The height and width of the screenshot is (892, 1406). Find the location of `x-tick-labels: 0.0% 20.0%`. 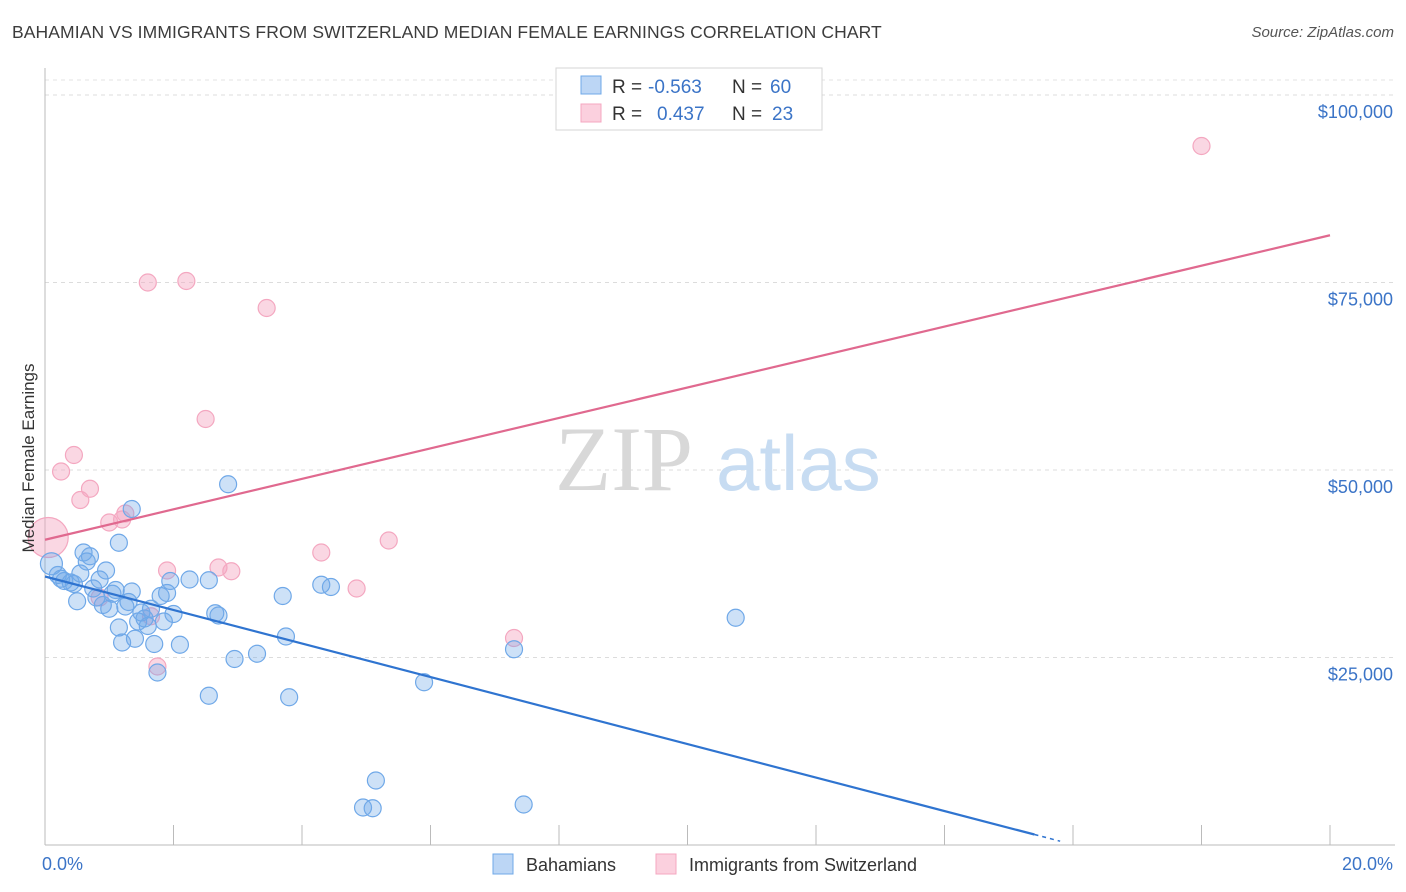

x-tick-labels: 0.0% 20.0% is located at coordinates (717, 864).